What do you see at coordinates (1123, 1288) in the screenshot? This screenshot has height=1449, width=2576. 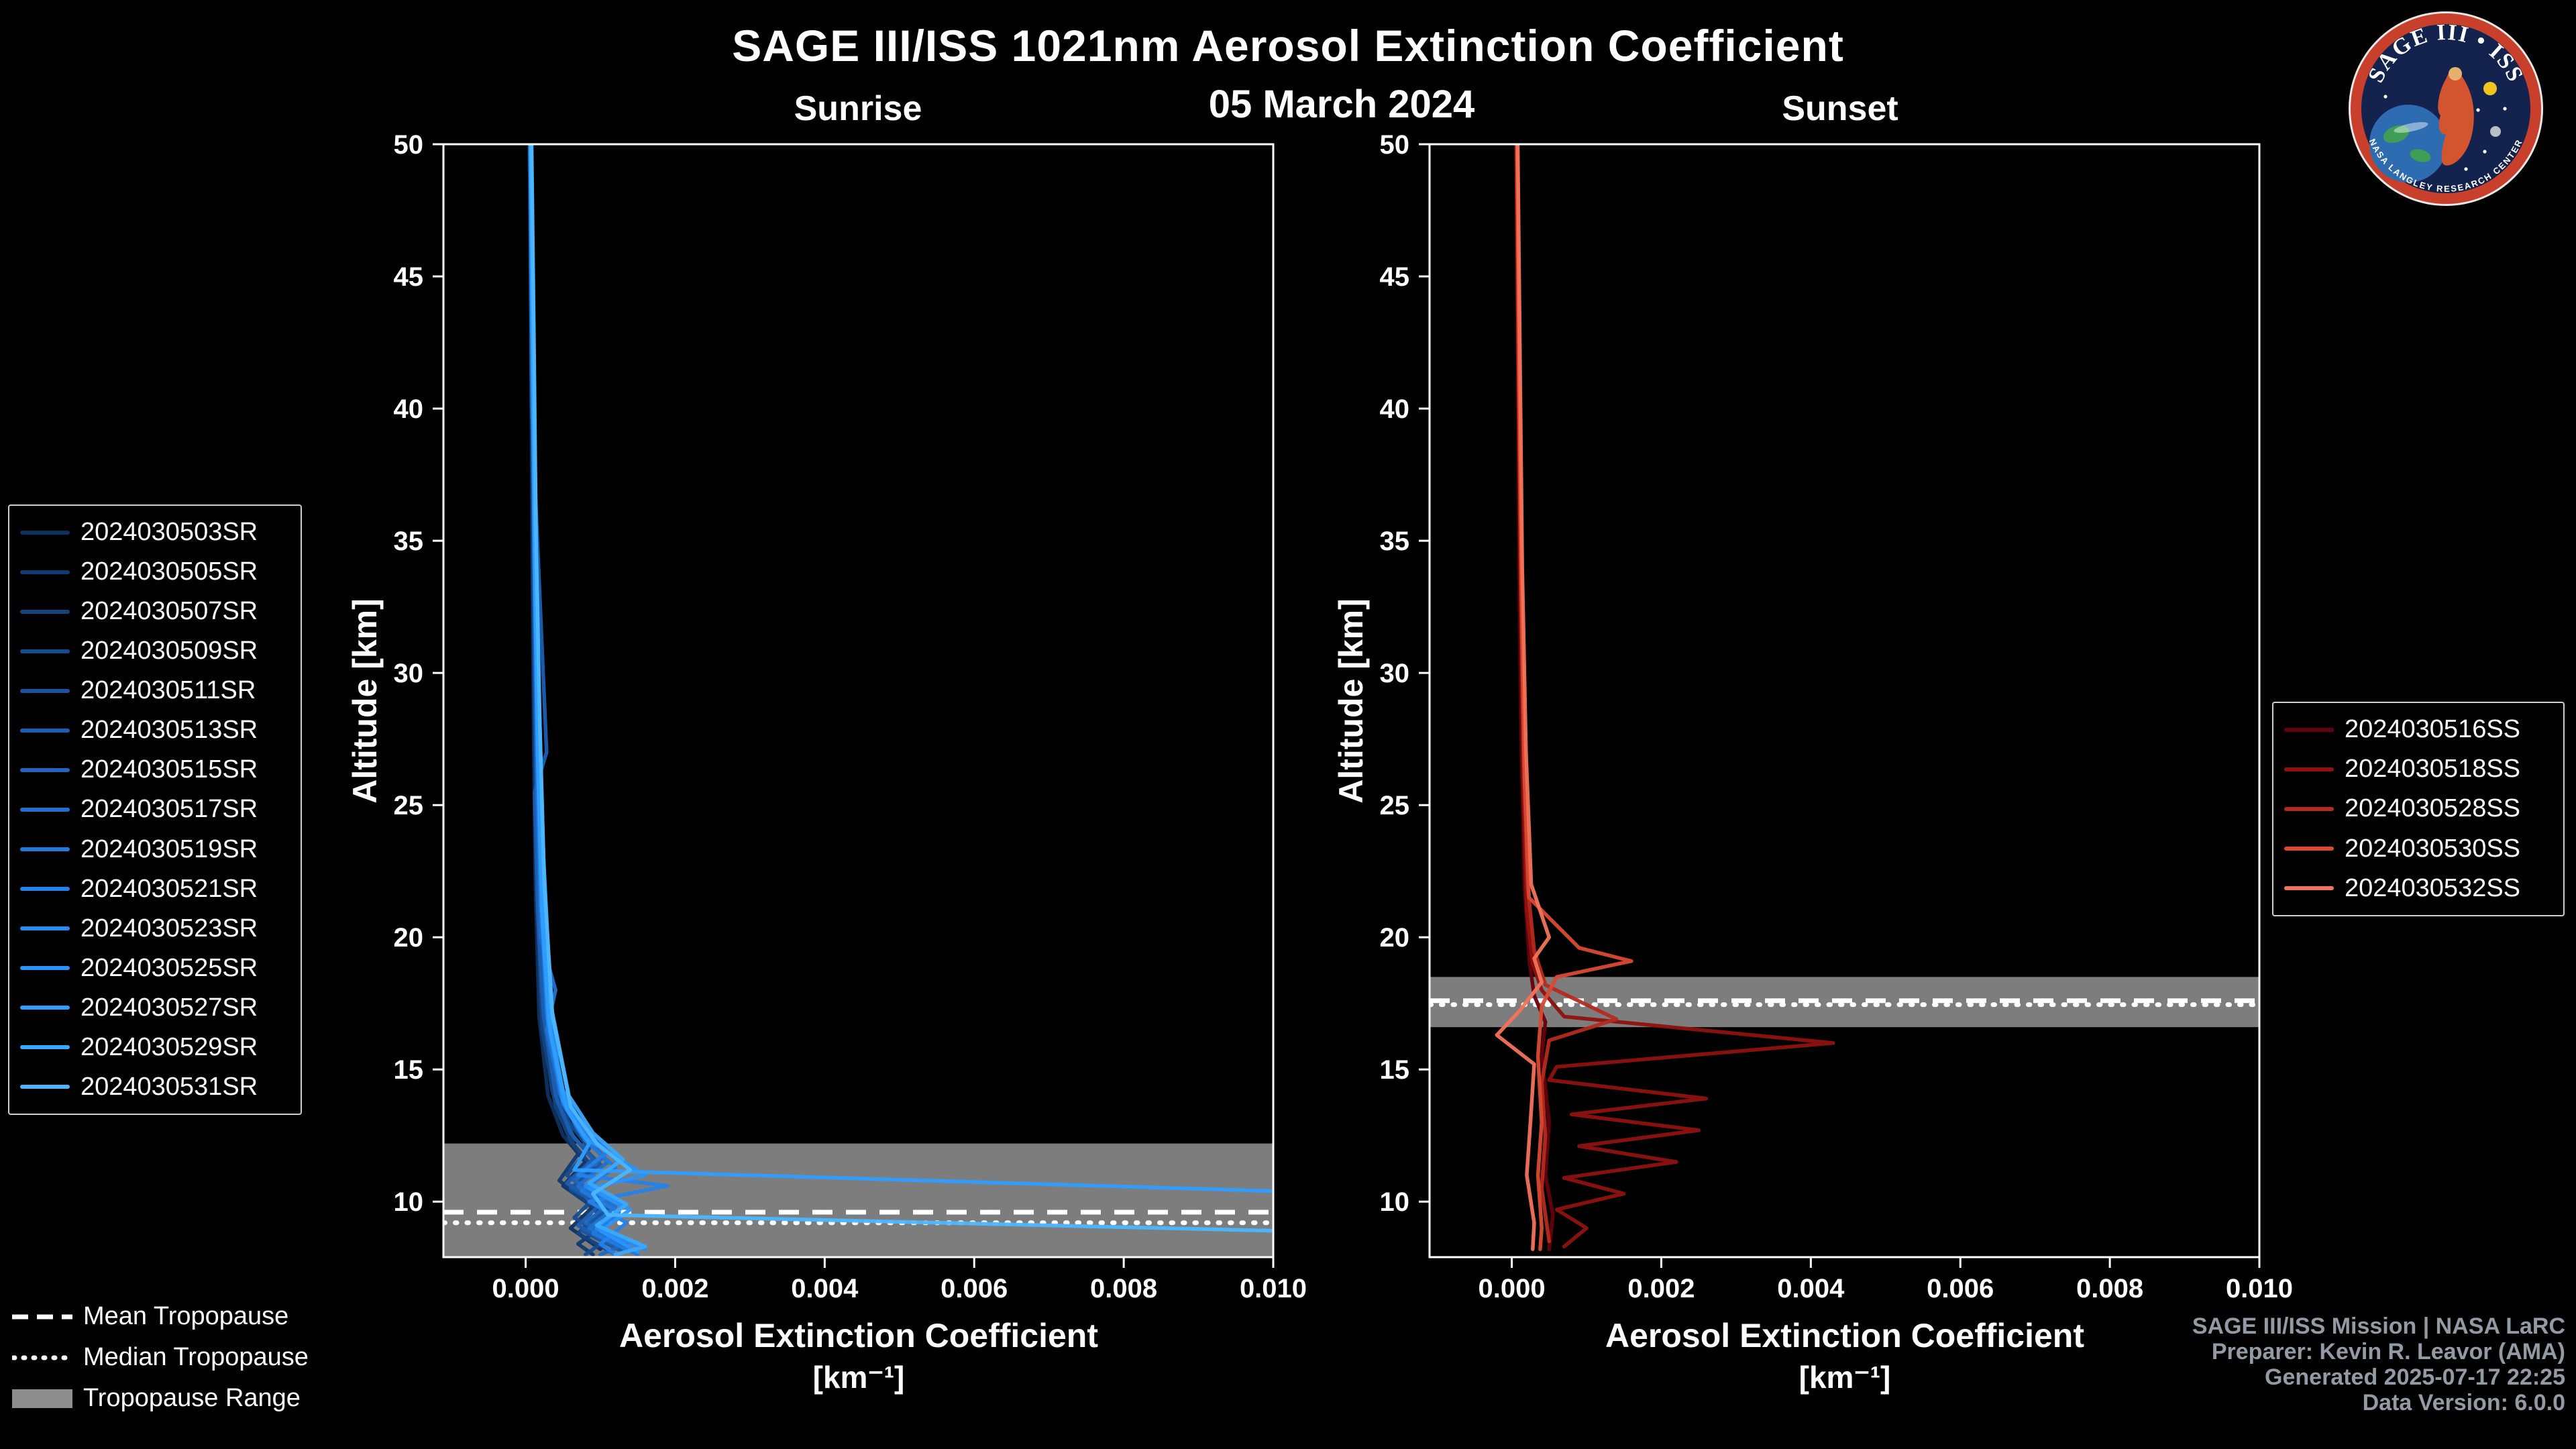 I see `svg-text: 0.008` at bounding box center [1123, 1288].